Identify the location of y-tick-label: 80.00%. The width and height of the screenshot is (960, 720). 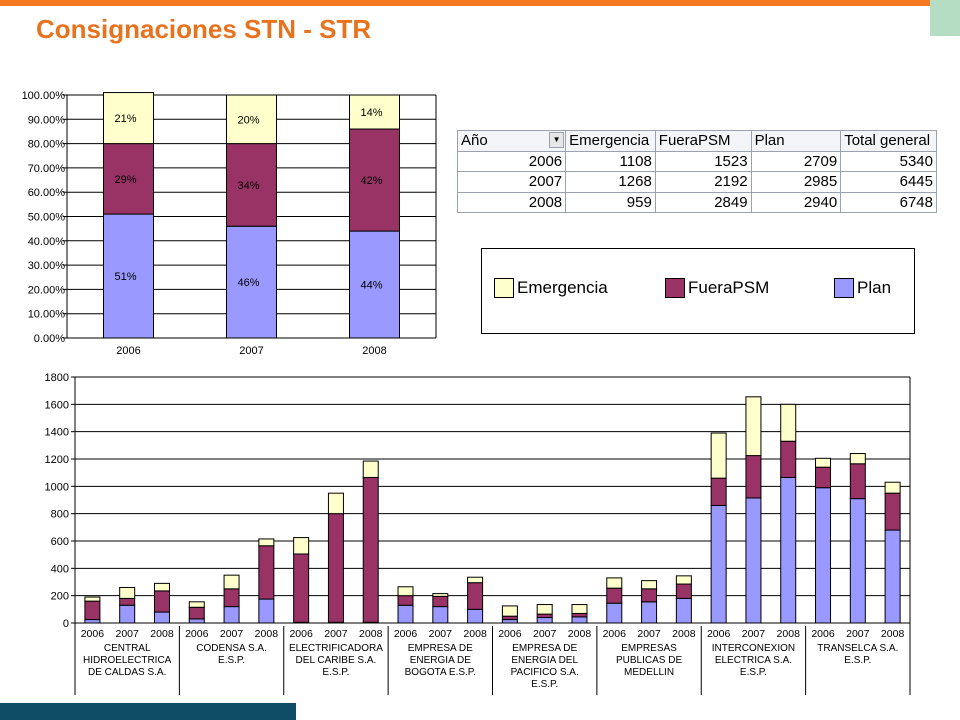
(47, 145).